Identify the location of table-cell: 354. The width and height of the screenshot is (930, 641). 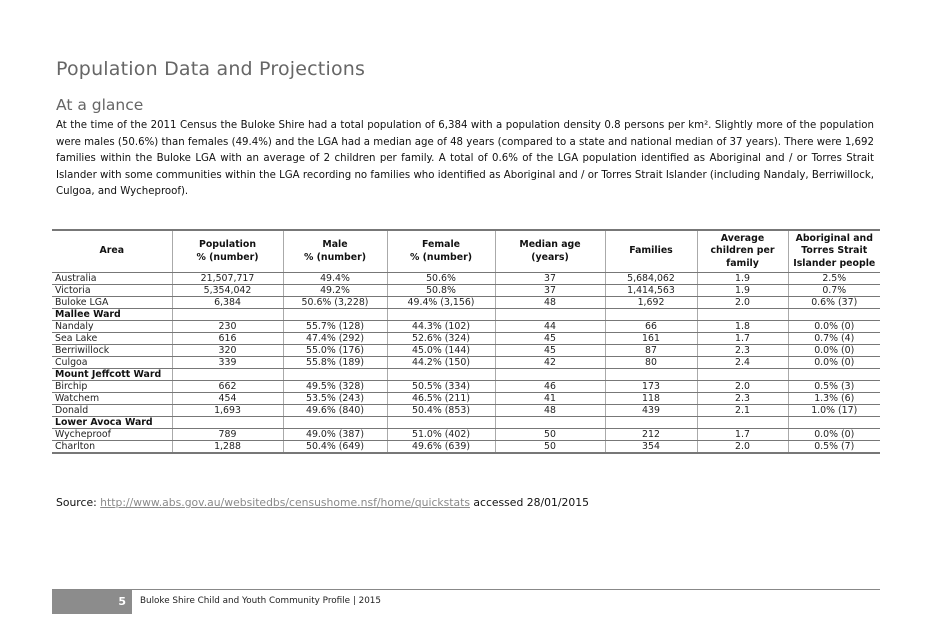
(650, 447).